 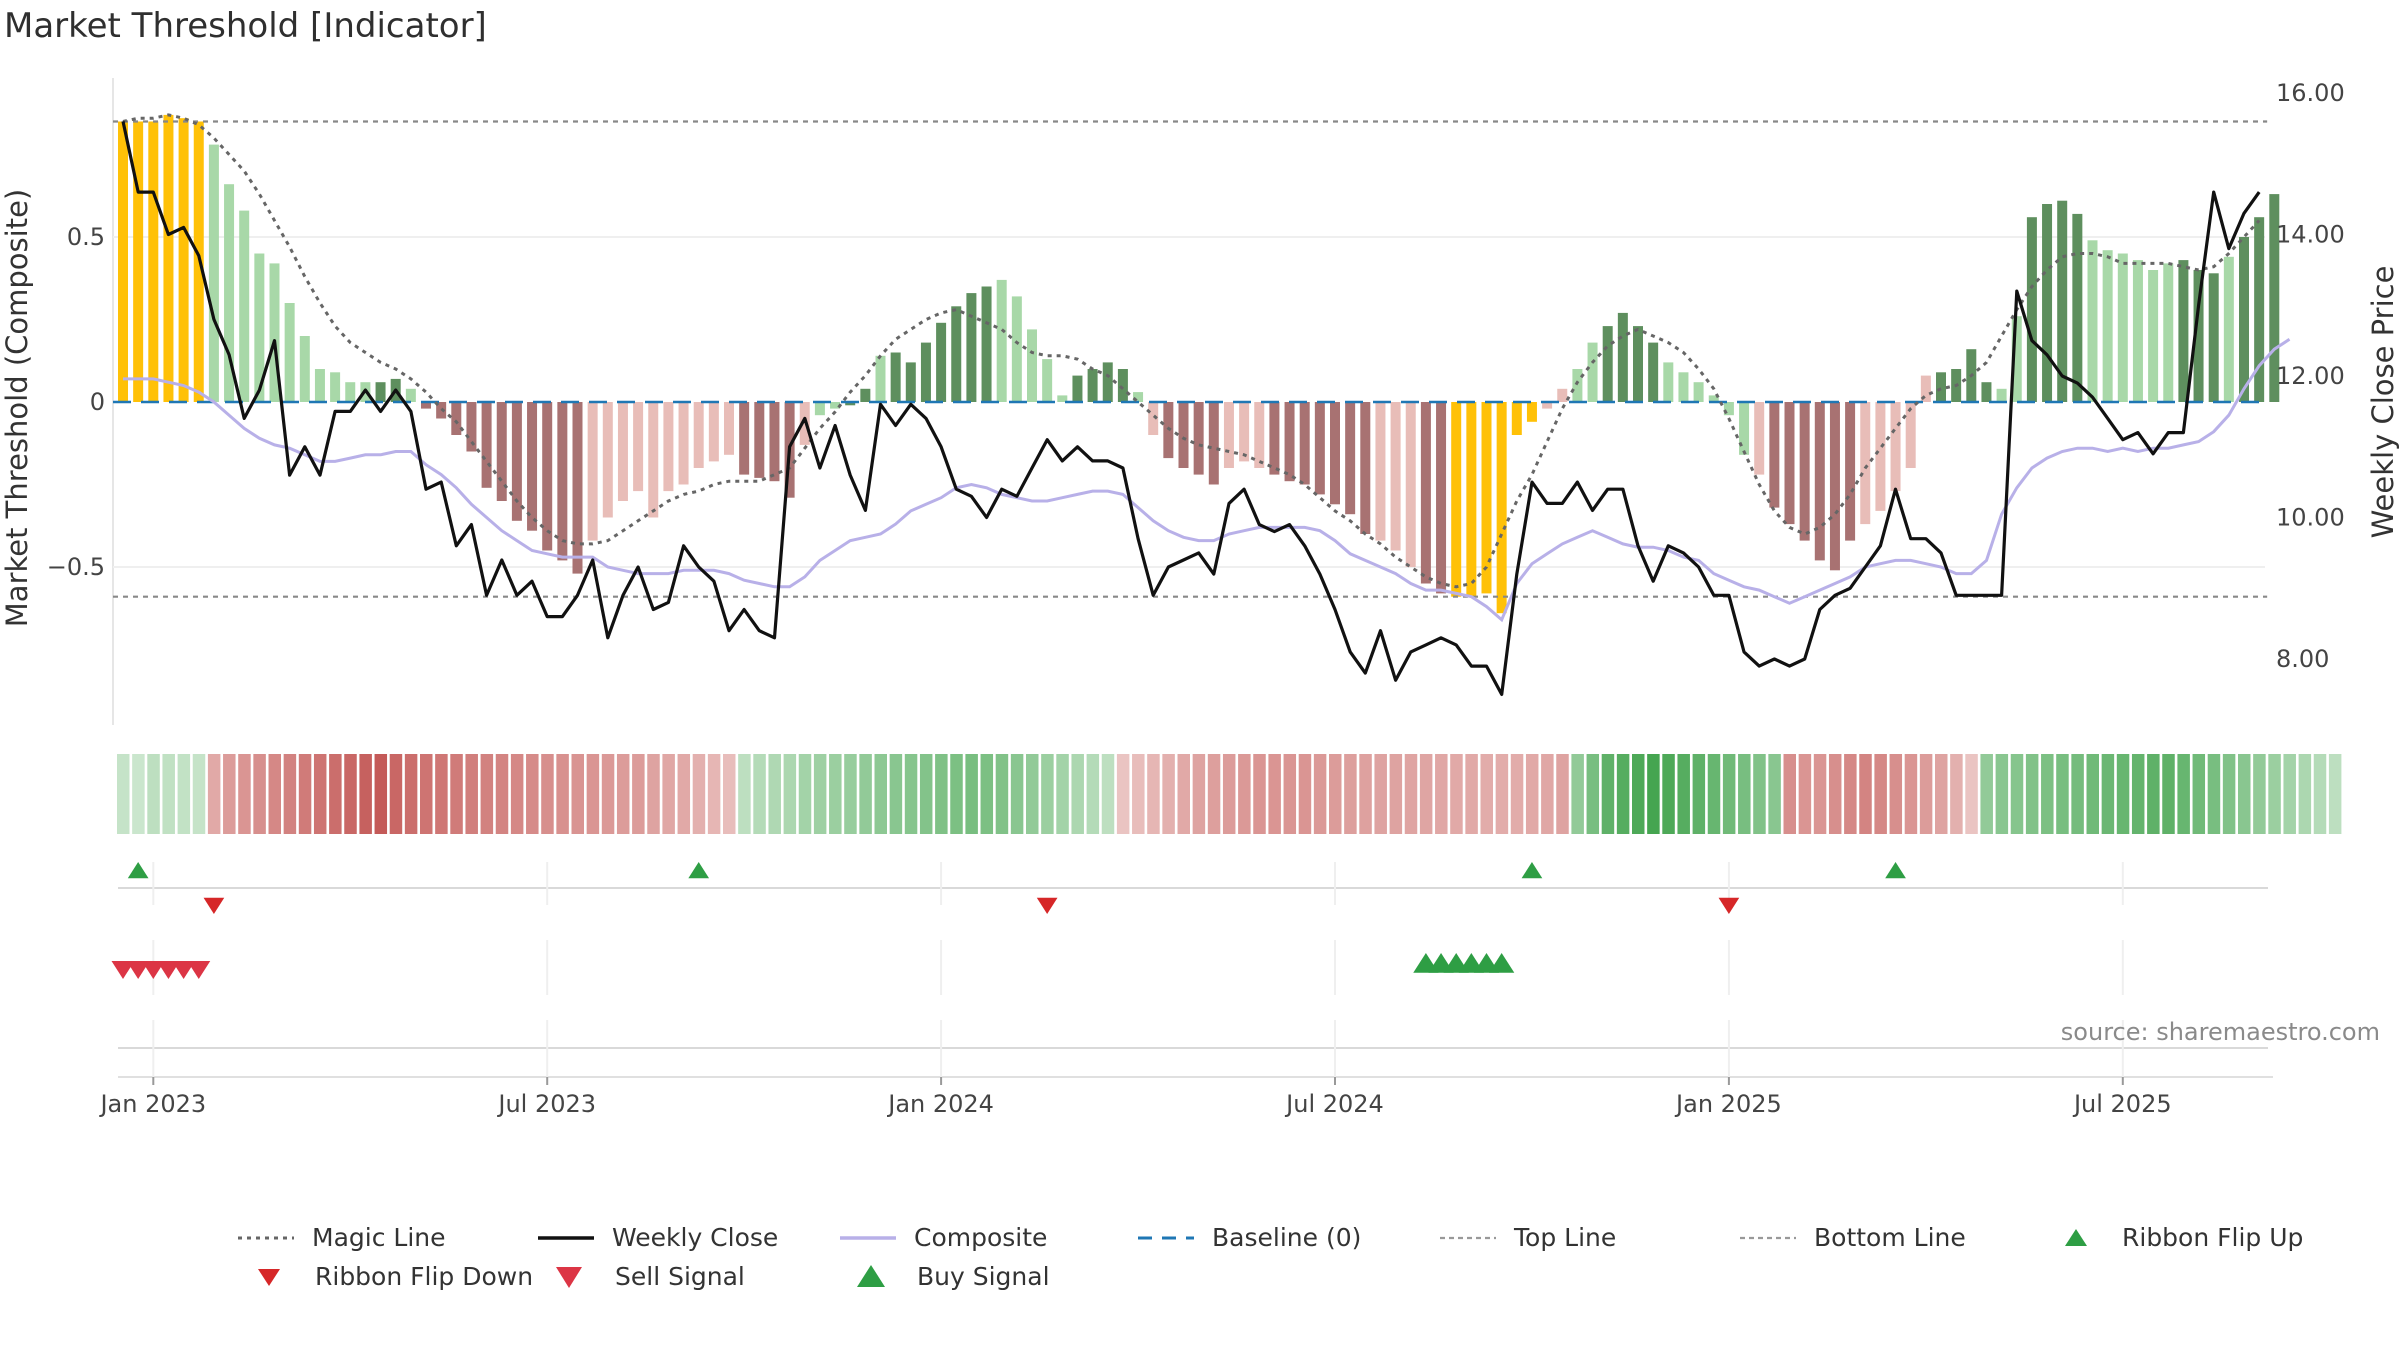 I want to click on ribbon-flip-down-marker, so click(x=1047, y=905).